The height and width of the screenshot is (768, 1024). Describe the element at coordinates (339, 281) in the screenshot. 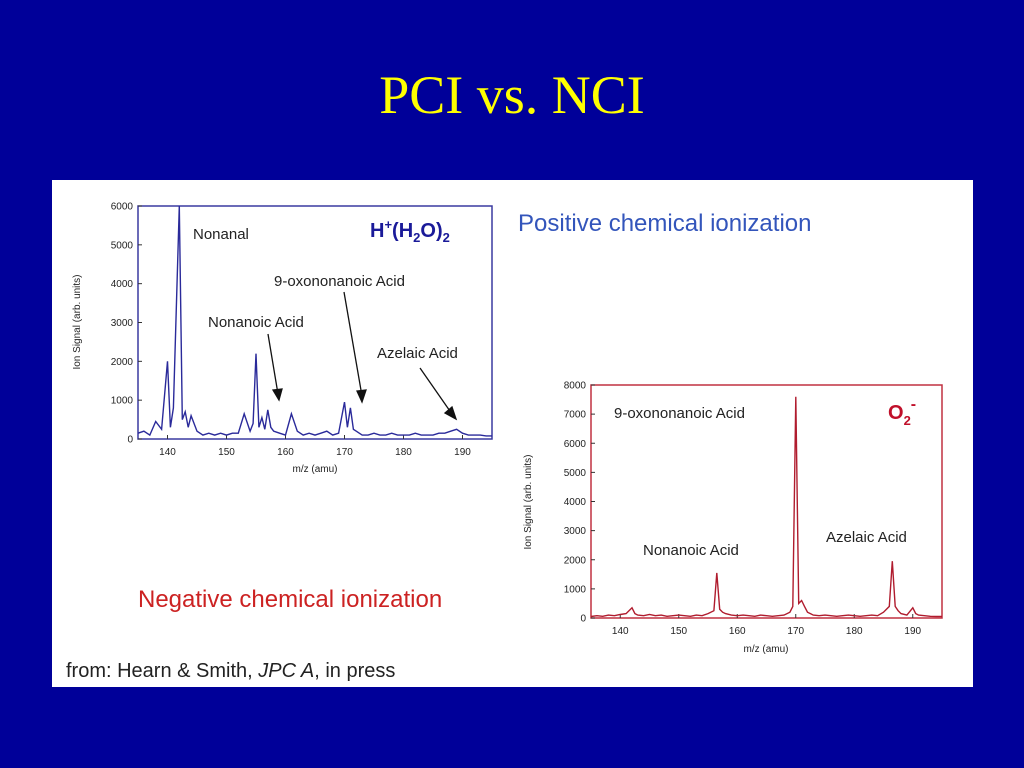

I see `pci-annotation-oxononanoic: 9-oxononanoic Acid` at that location.